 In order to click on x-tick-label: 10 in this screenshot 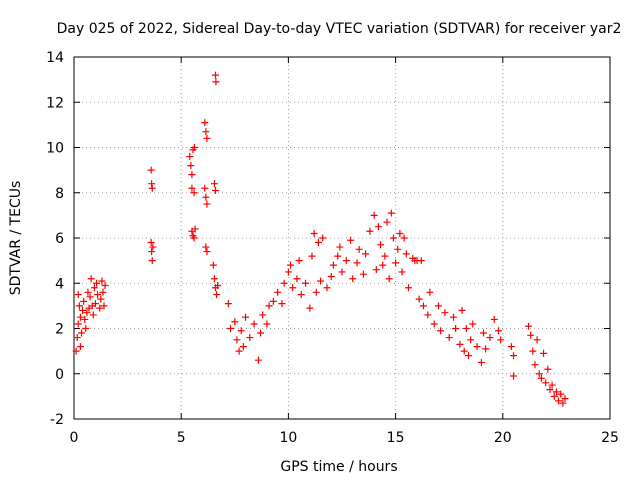, I will do `click(288, 438)`.